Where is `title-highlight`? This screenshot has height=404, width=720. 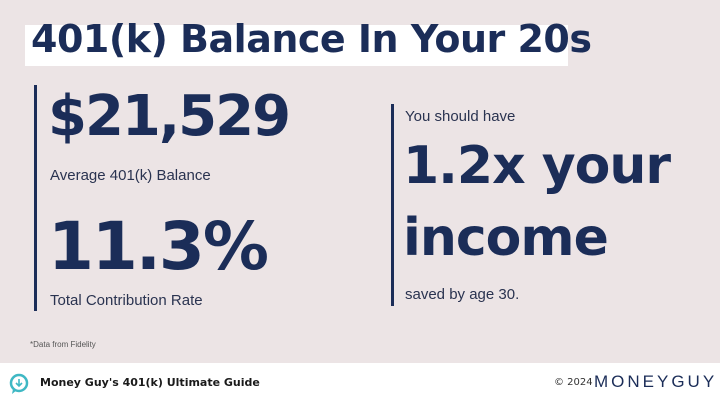 title-highlight is located at coordinates (296, 45).